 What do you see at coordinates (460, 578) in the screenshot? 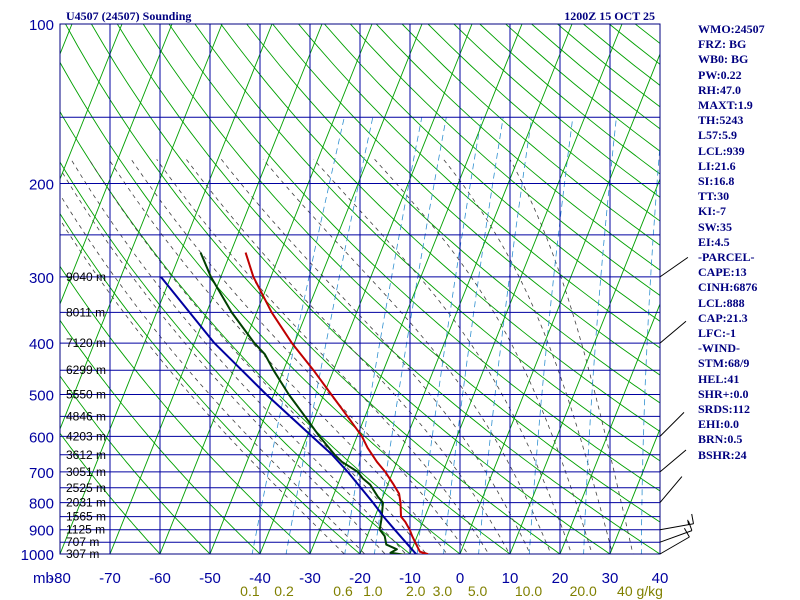
I see `temperature-tick-label: 0` at bounding box center [460, 578].